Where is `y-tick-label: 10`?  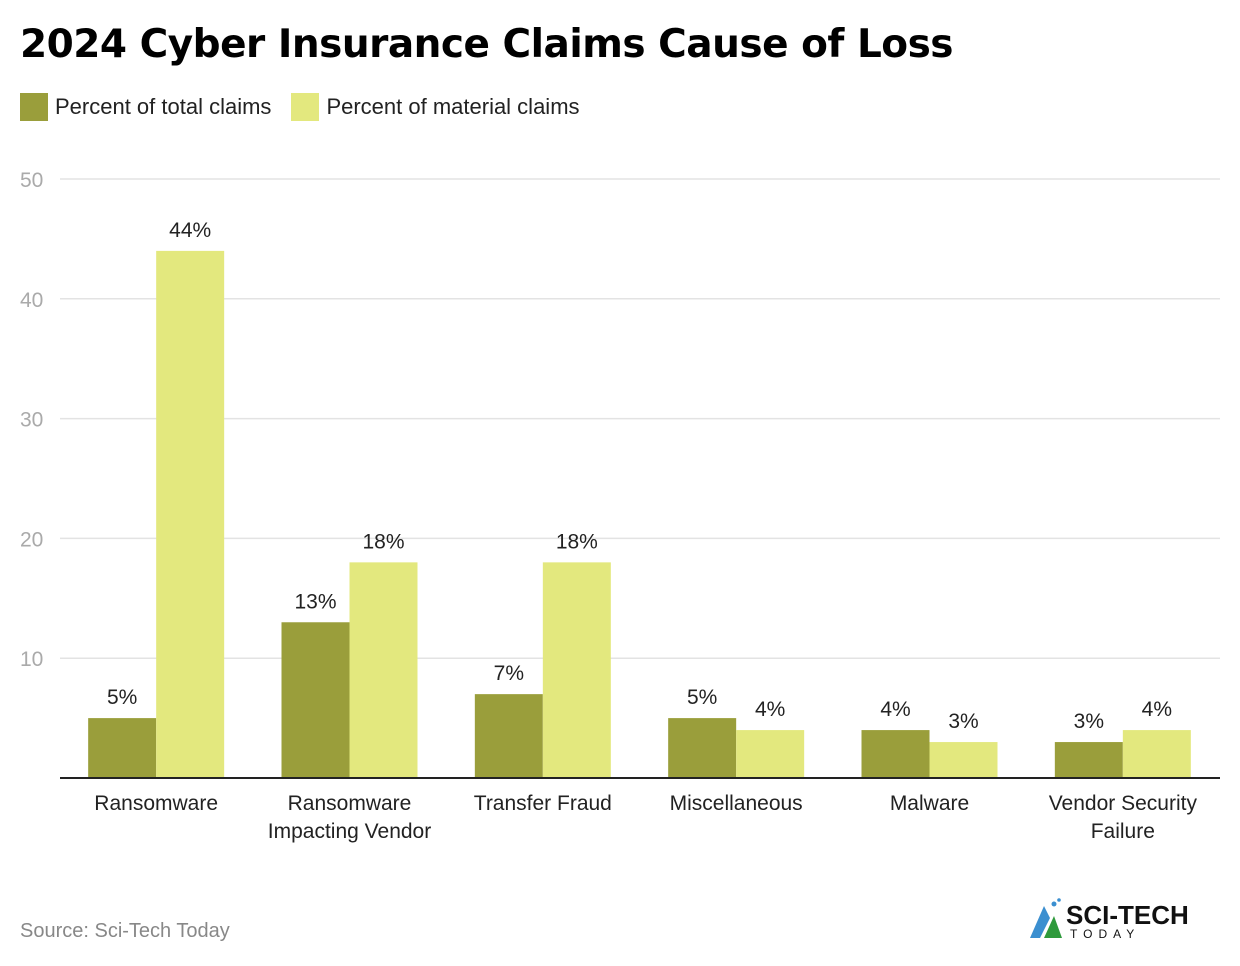
y-tick-label: 10 is located at coordinates (31, 659).